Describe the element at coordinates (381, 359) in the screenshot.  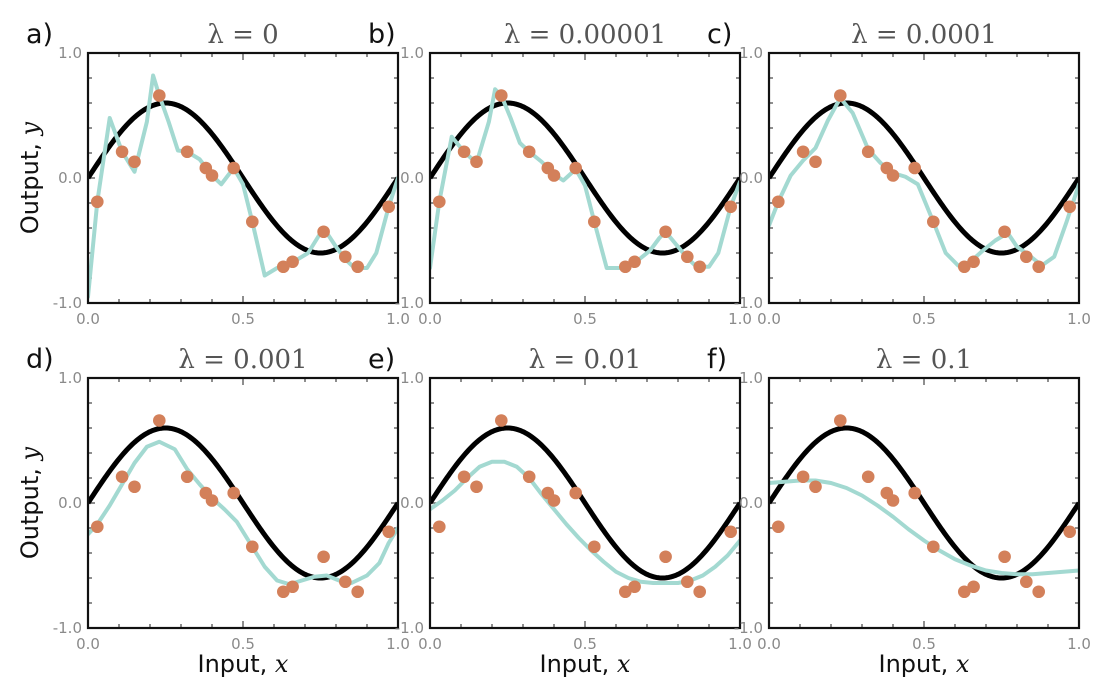
I see `panel-letter: e)` at that location.